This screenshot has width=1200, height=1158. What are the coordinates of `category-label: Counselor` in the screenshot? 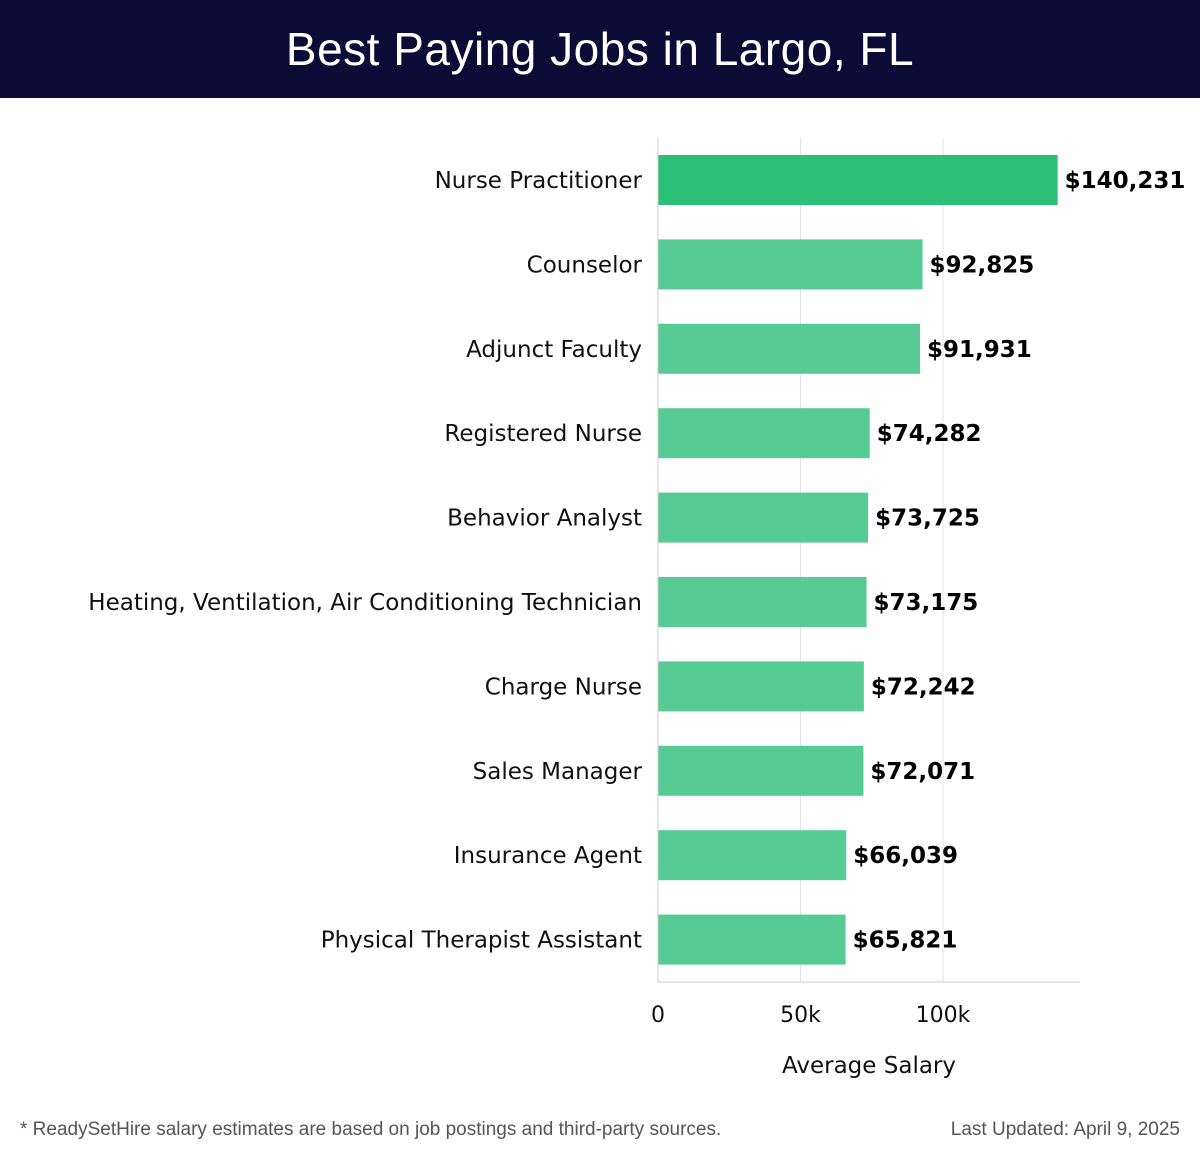 It's located at (585, 265).